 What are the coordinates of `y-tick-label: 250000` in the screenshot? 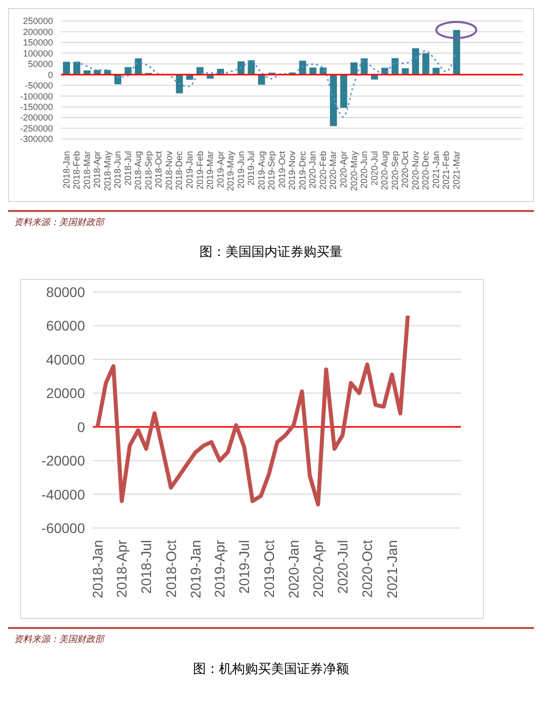 It's located at (37, 21).